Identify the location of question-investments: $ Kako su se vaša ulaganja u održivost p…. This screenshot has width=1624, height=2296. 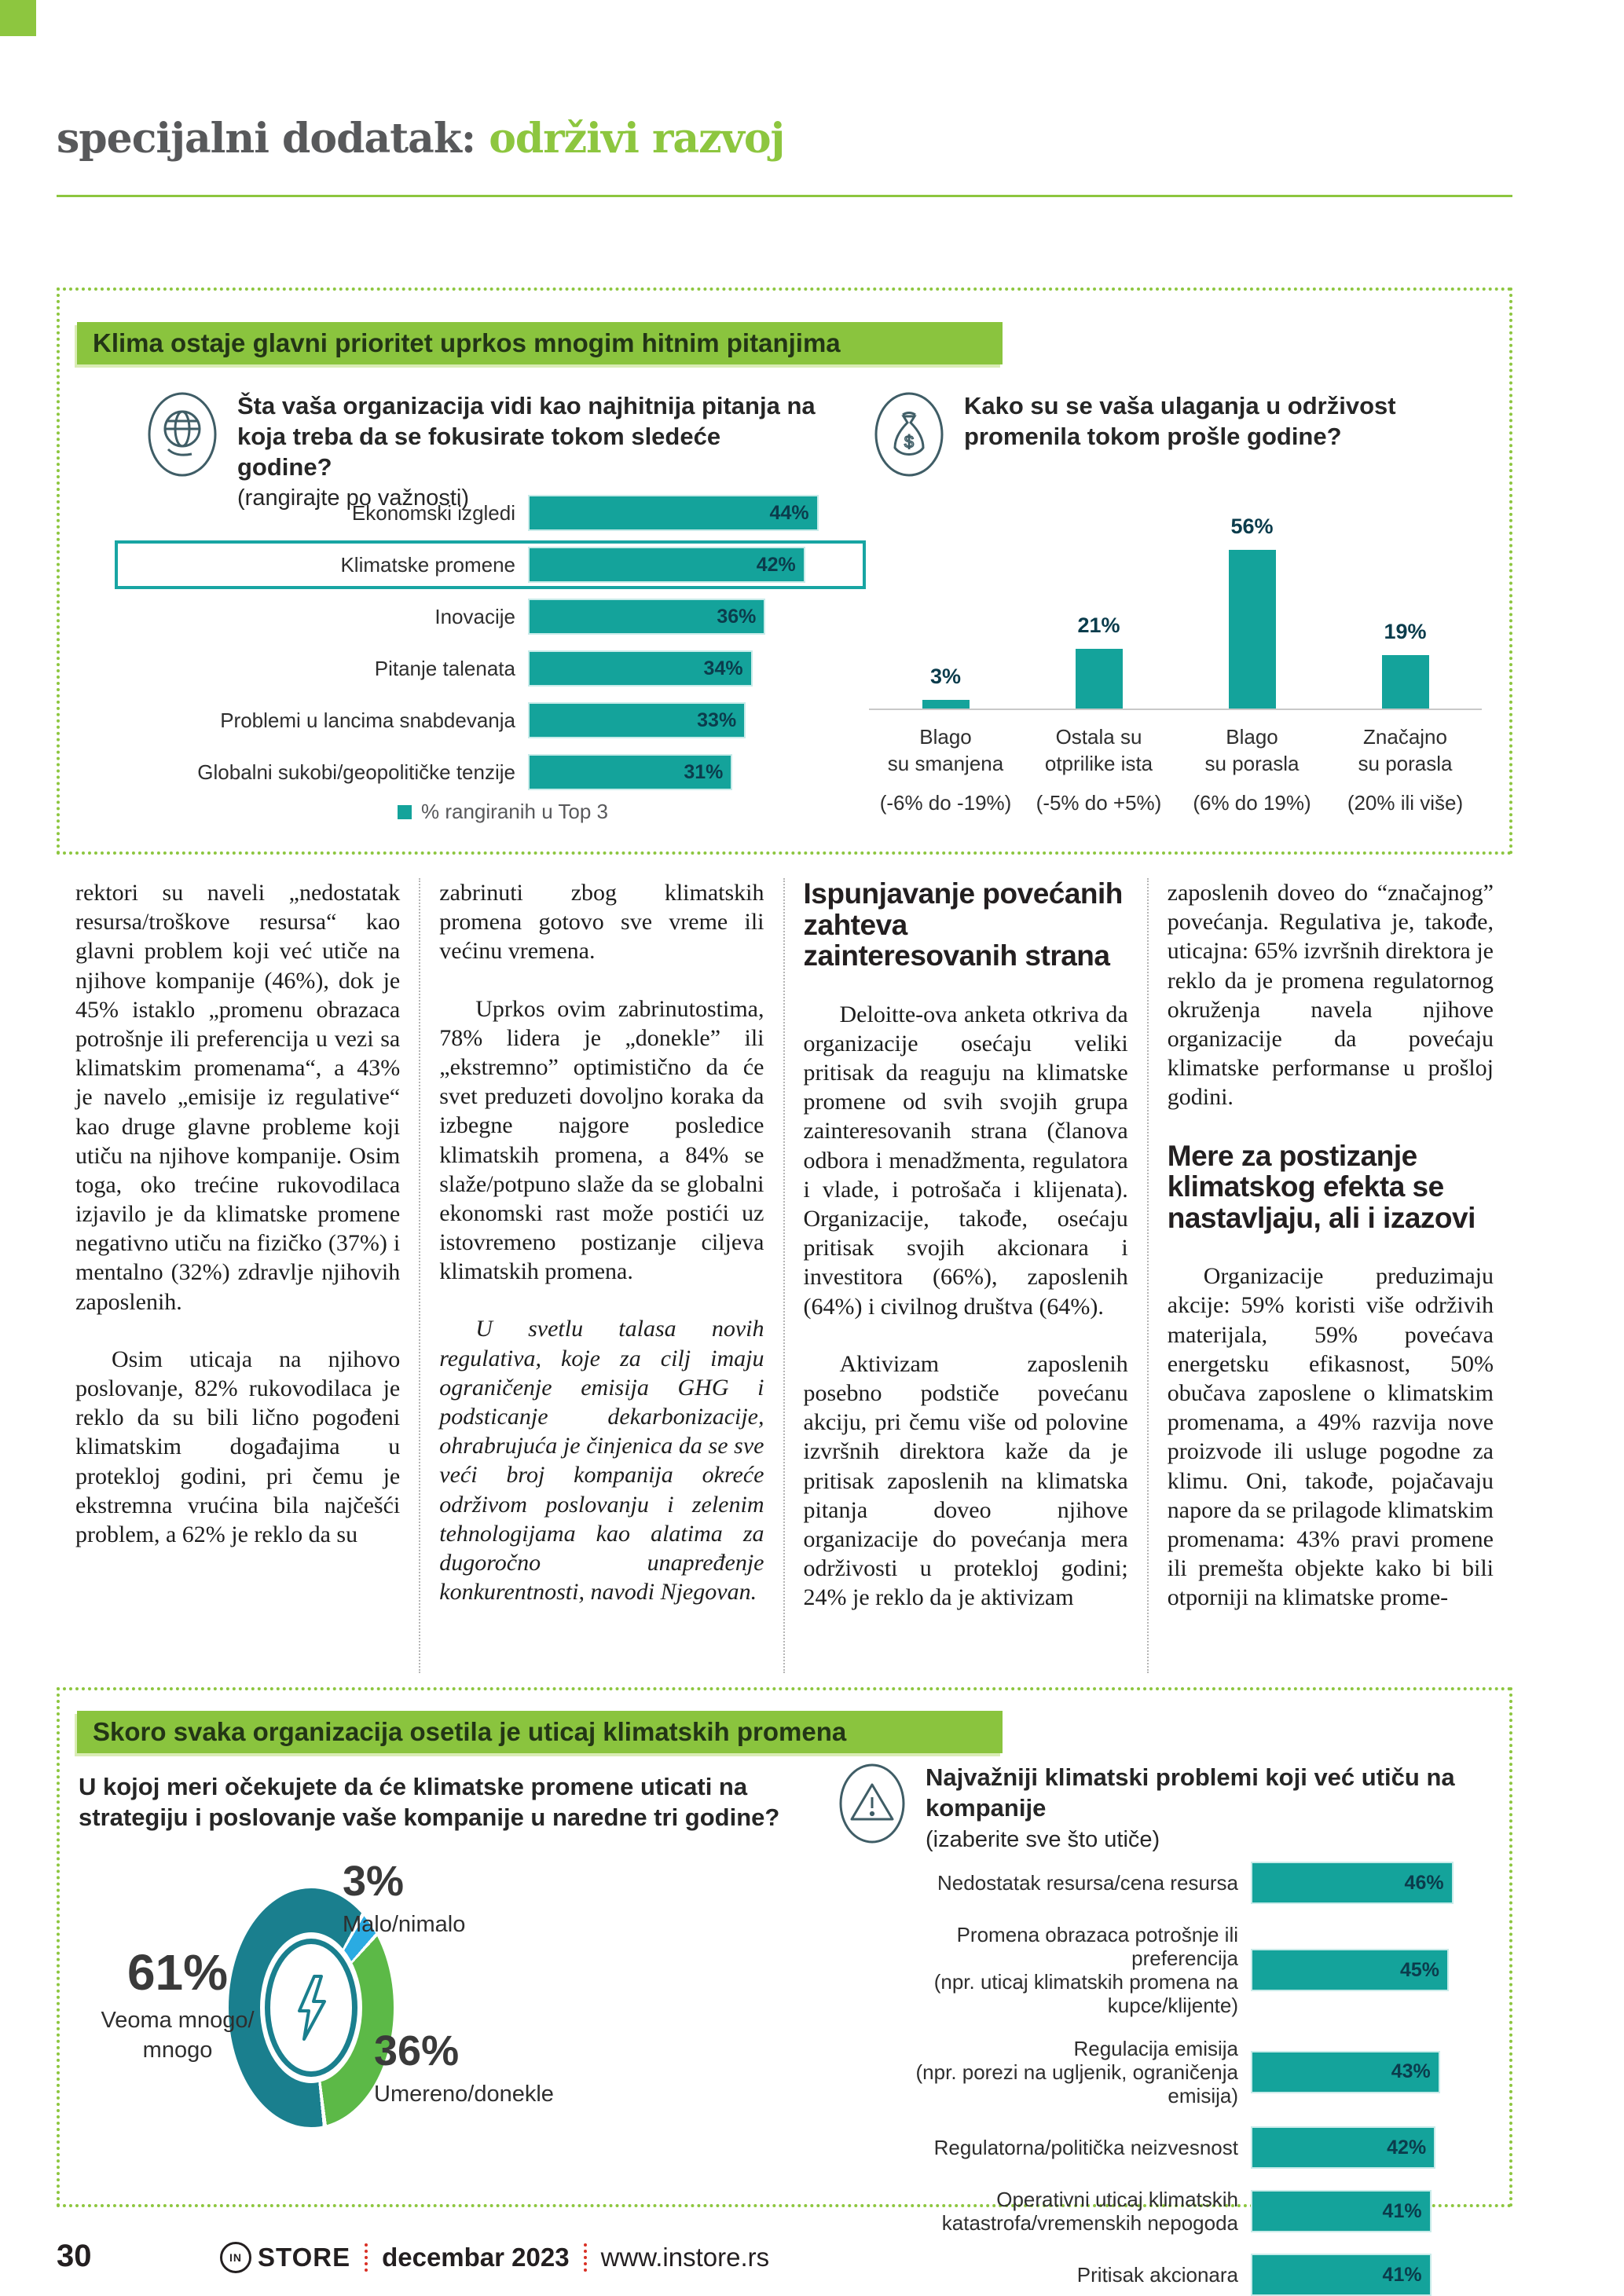
(1179, 437).